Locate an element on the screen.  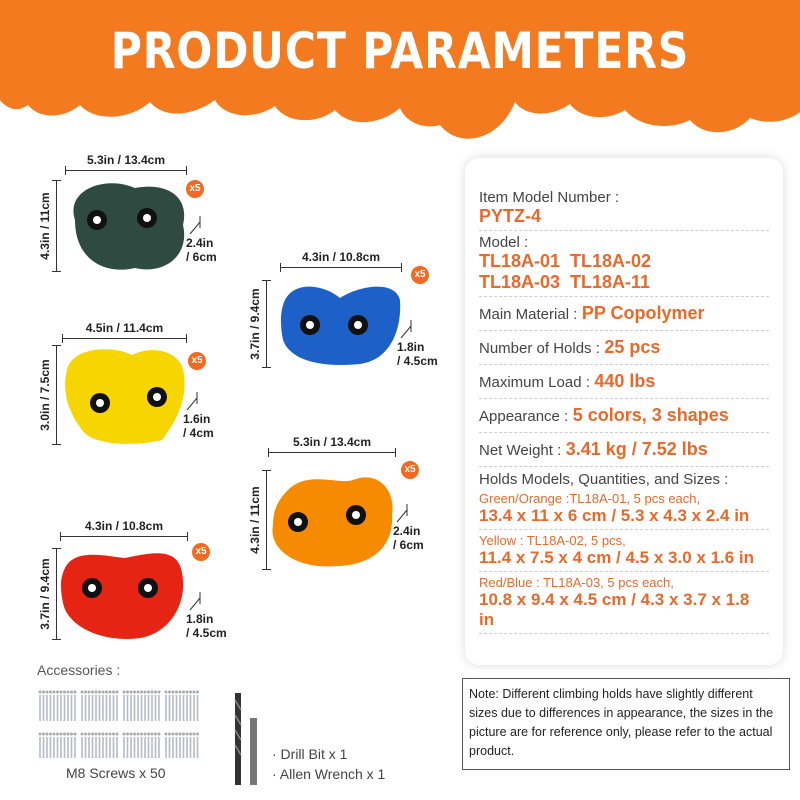
yellow-hold is located at coordinates (125, 396).